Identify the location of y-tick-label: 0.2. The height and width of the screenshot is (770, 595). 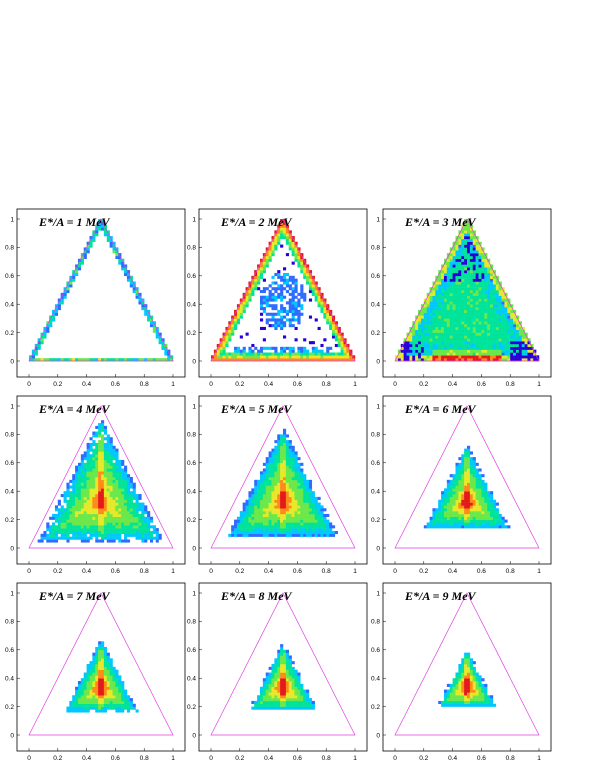
(9, 520).